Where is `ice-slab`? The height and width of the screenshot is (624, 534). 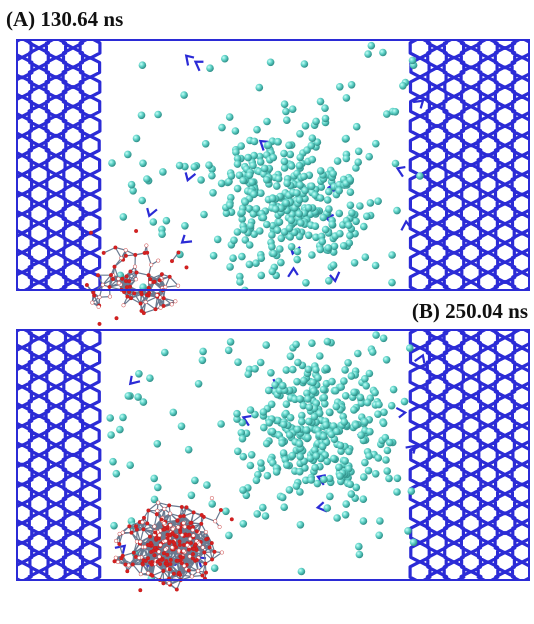 ice-slab is located at coordinates (59, 165).